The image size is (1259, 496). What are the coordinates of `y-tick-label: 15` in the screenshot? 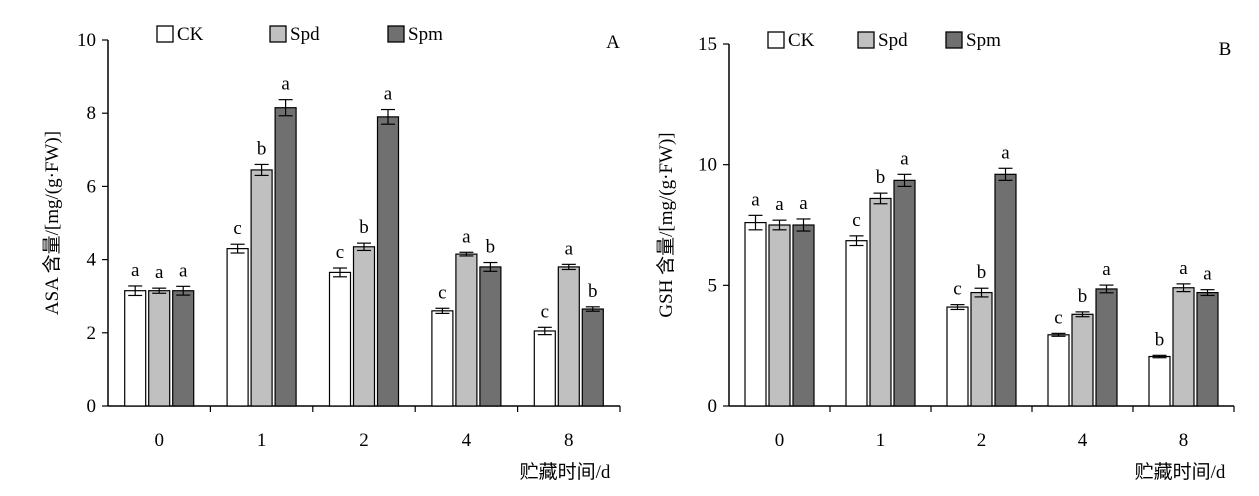 It's located at (707, 44).